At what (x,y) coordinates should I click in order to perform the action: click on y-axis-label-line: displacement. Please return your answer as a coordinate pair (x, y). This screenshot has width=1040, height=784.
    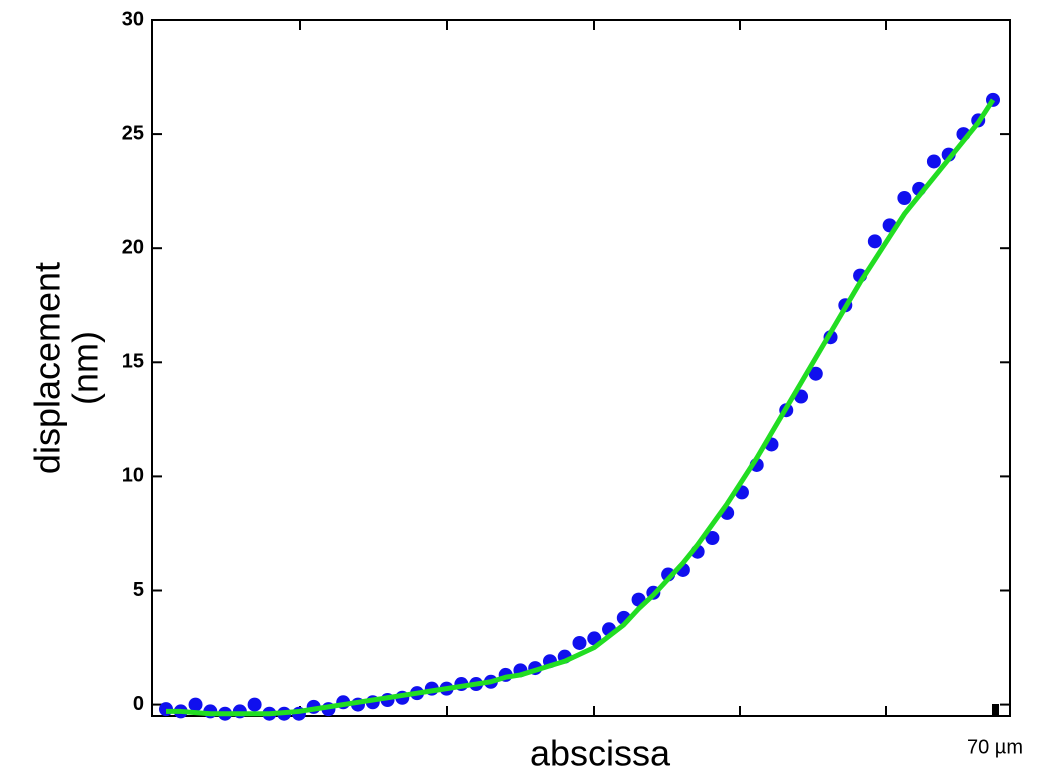
    Looking at the image, I should click on (47, 368).